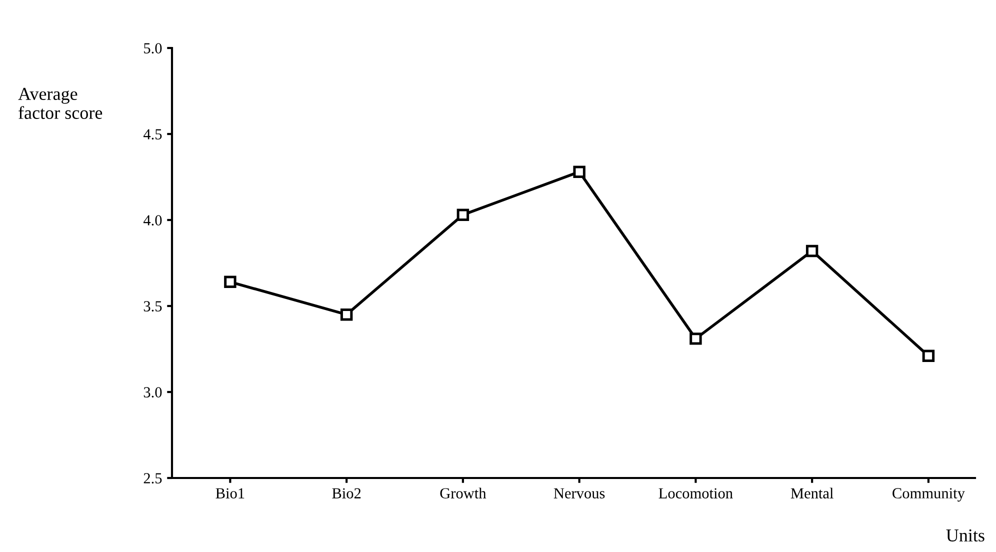 The height and width of the screenshot is (552, 996). I want to click on y-tick-label: 3.0, so click(153, 392).